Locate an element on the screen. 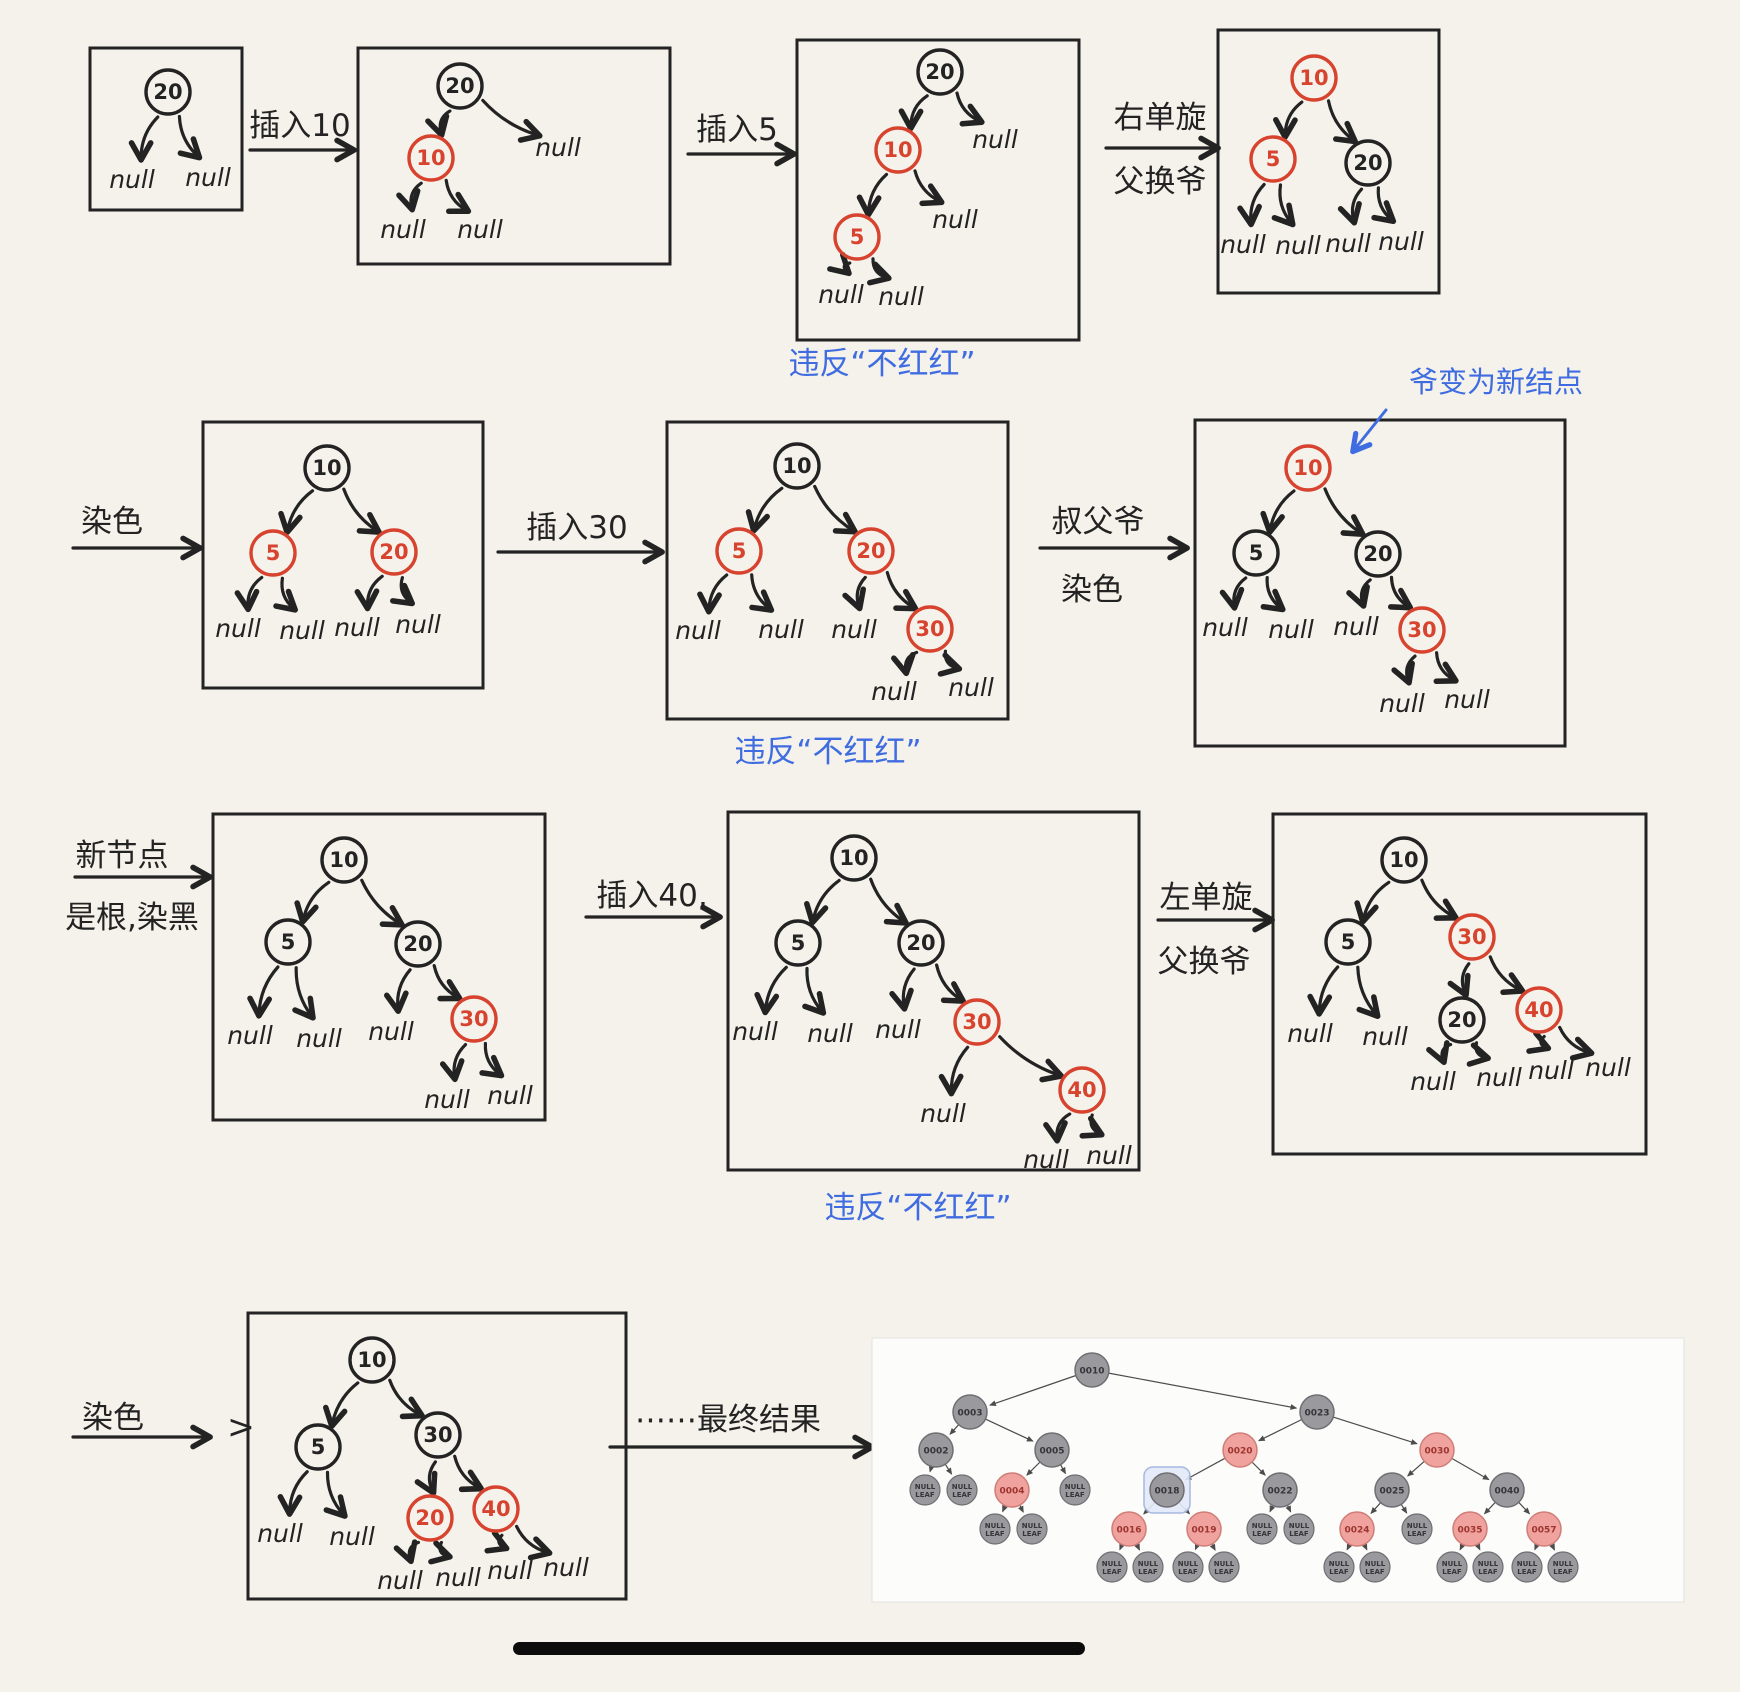 This screenshot has height=1692, width=1740. step-8-new-node-is-root-dye-black: 10 5 20 30 null null null null null is located at coordinates (379, 967).